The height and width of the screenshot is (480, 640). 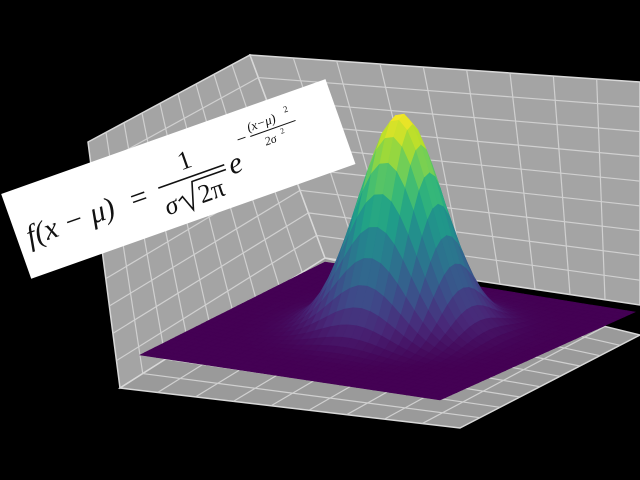 I want to click on radical-sign, so click(x=202, y=190).